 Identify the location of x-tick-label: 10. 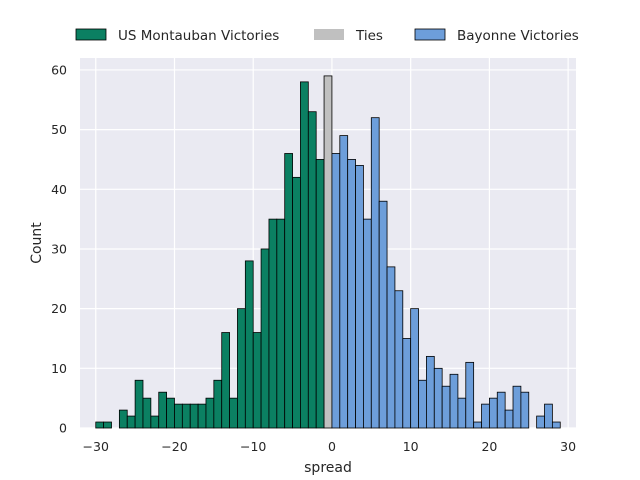
(411, 446).